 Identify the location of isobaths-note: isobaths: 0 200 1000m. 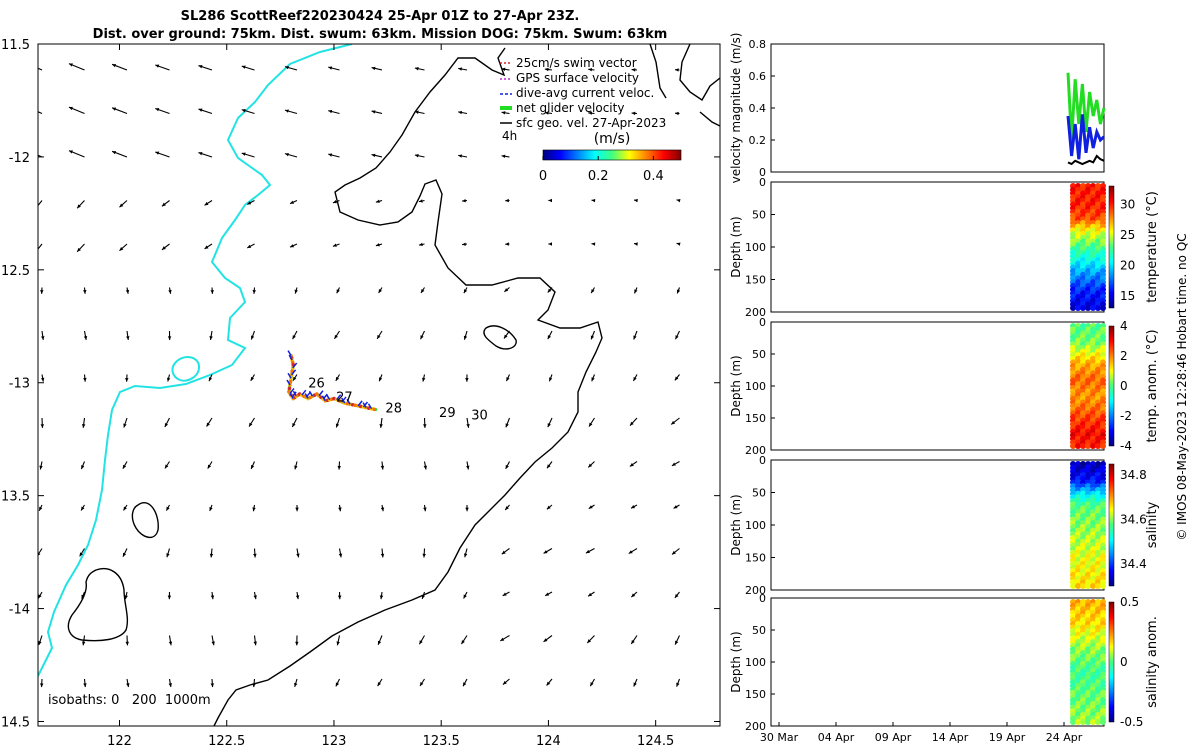
(129, 700).